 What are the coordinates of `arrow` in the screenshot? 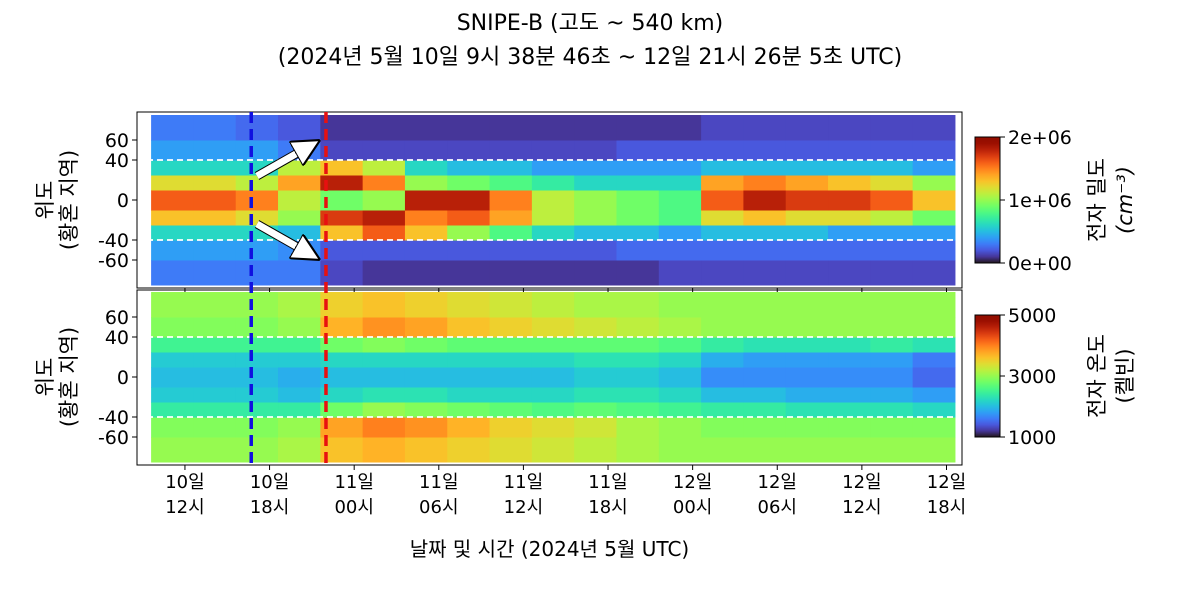 It's located at (281, 236).